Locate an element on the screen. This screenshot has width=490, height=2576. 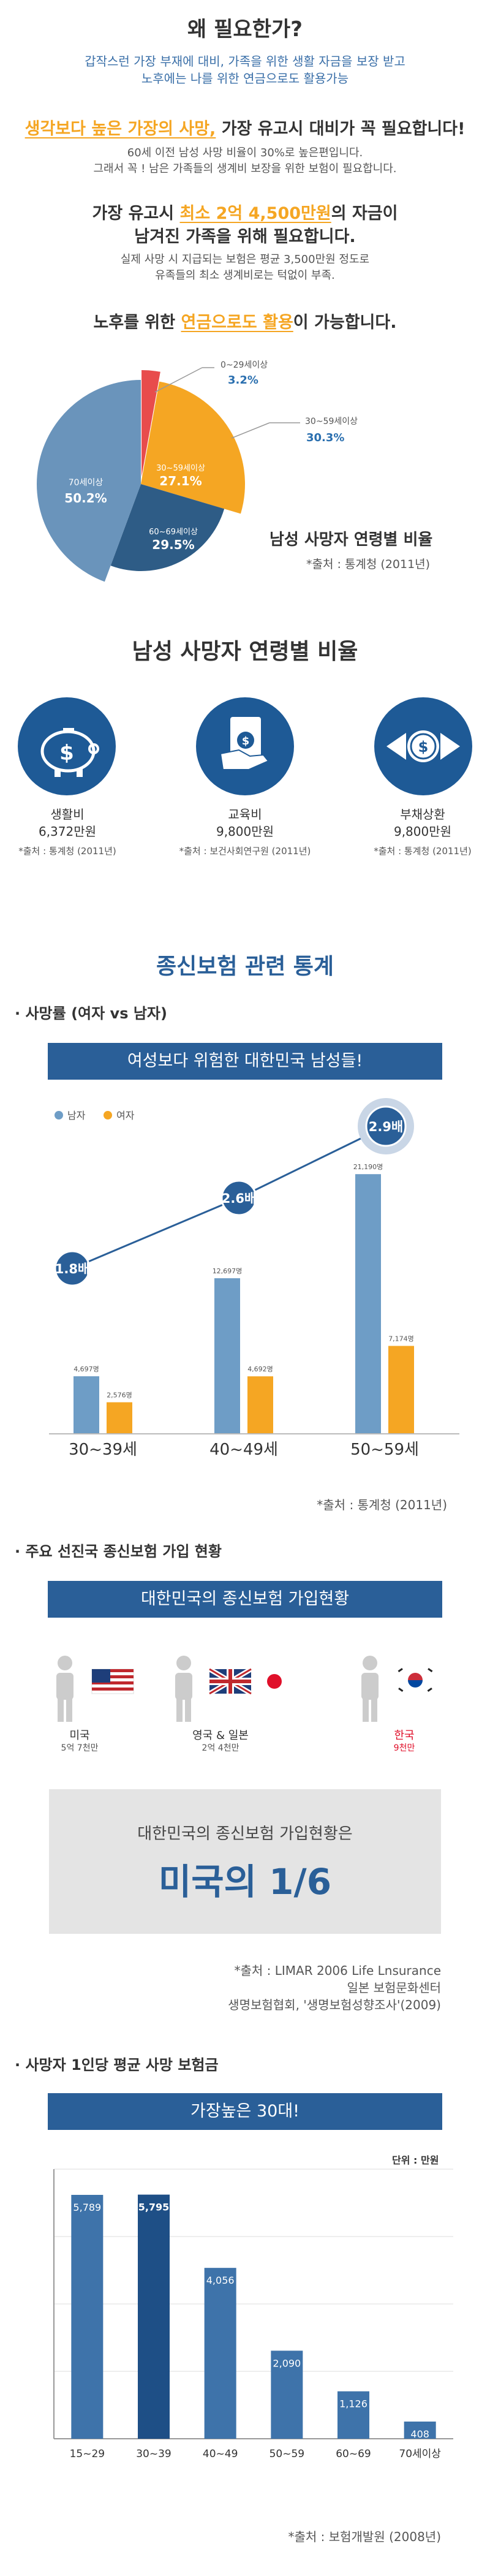
intro-point-1-rest: 가장 유고시 대비가 꼭 필요합니다! is located at coordinates (341, 128).